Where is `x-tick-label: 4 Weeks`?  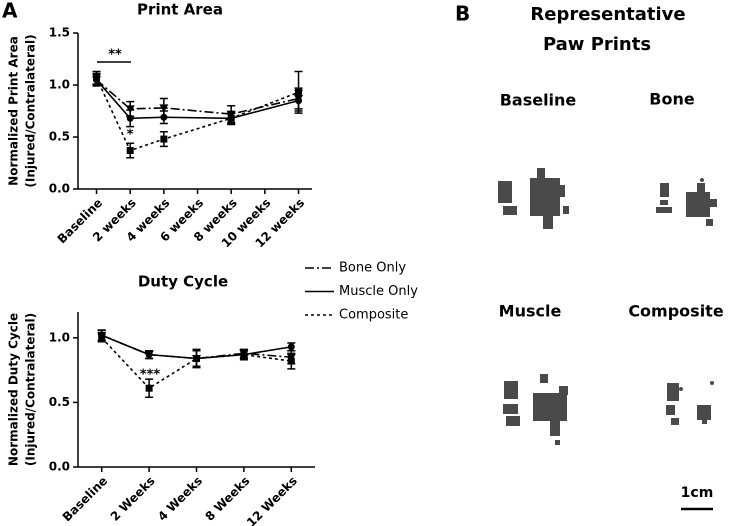 x-tick-label: 4 Weeks is located at coordinates (180, 499).